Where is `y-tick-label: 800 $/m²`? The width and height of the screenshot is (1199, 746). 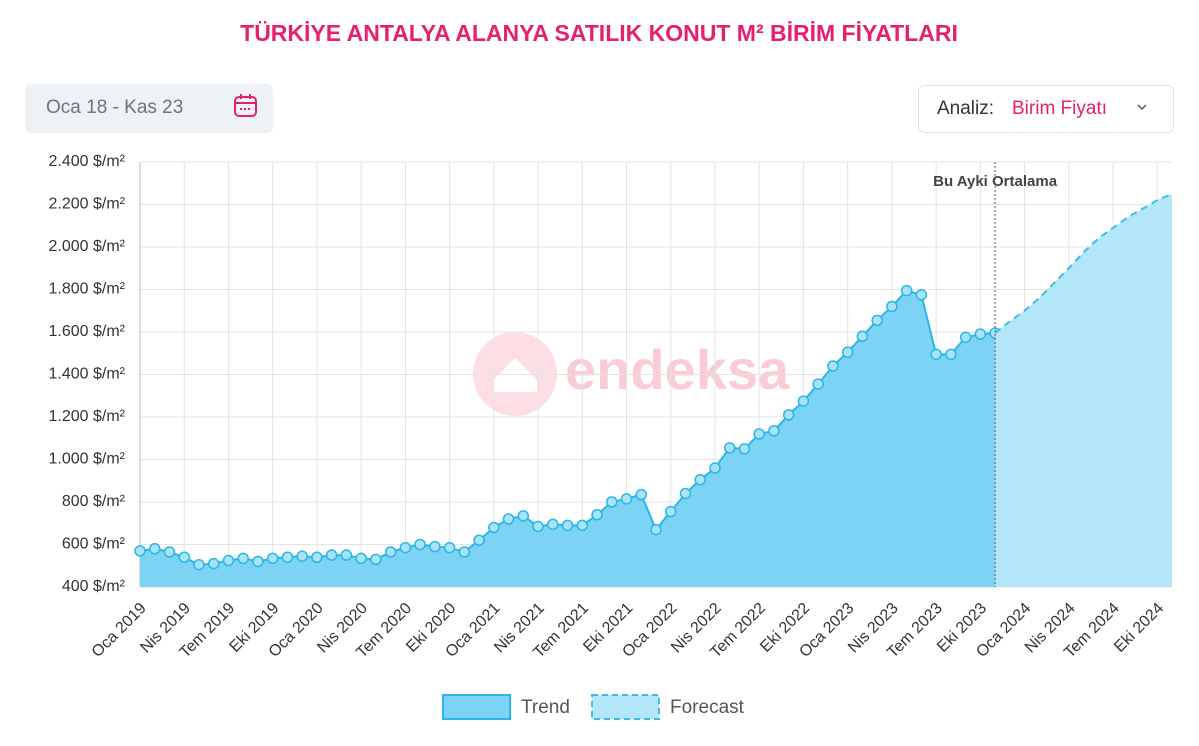 y-tick-label: 800 $/m² is located at coordinates (94, 501).